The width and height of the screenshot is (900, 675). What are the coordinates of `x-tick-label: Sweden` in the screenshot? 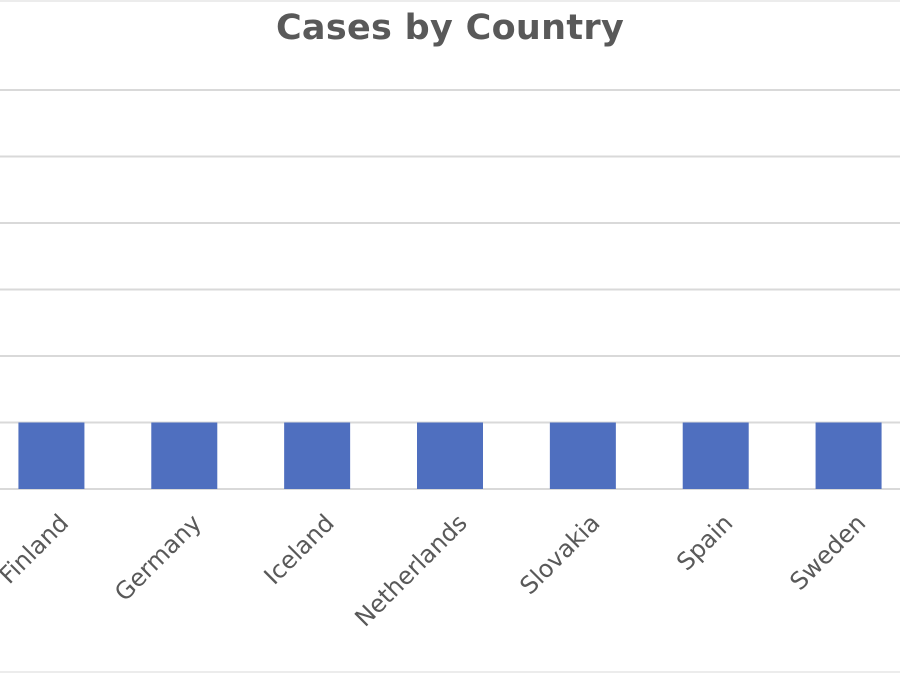 It's located at (827, 552).